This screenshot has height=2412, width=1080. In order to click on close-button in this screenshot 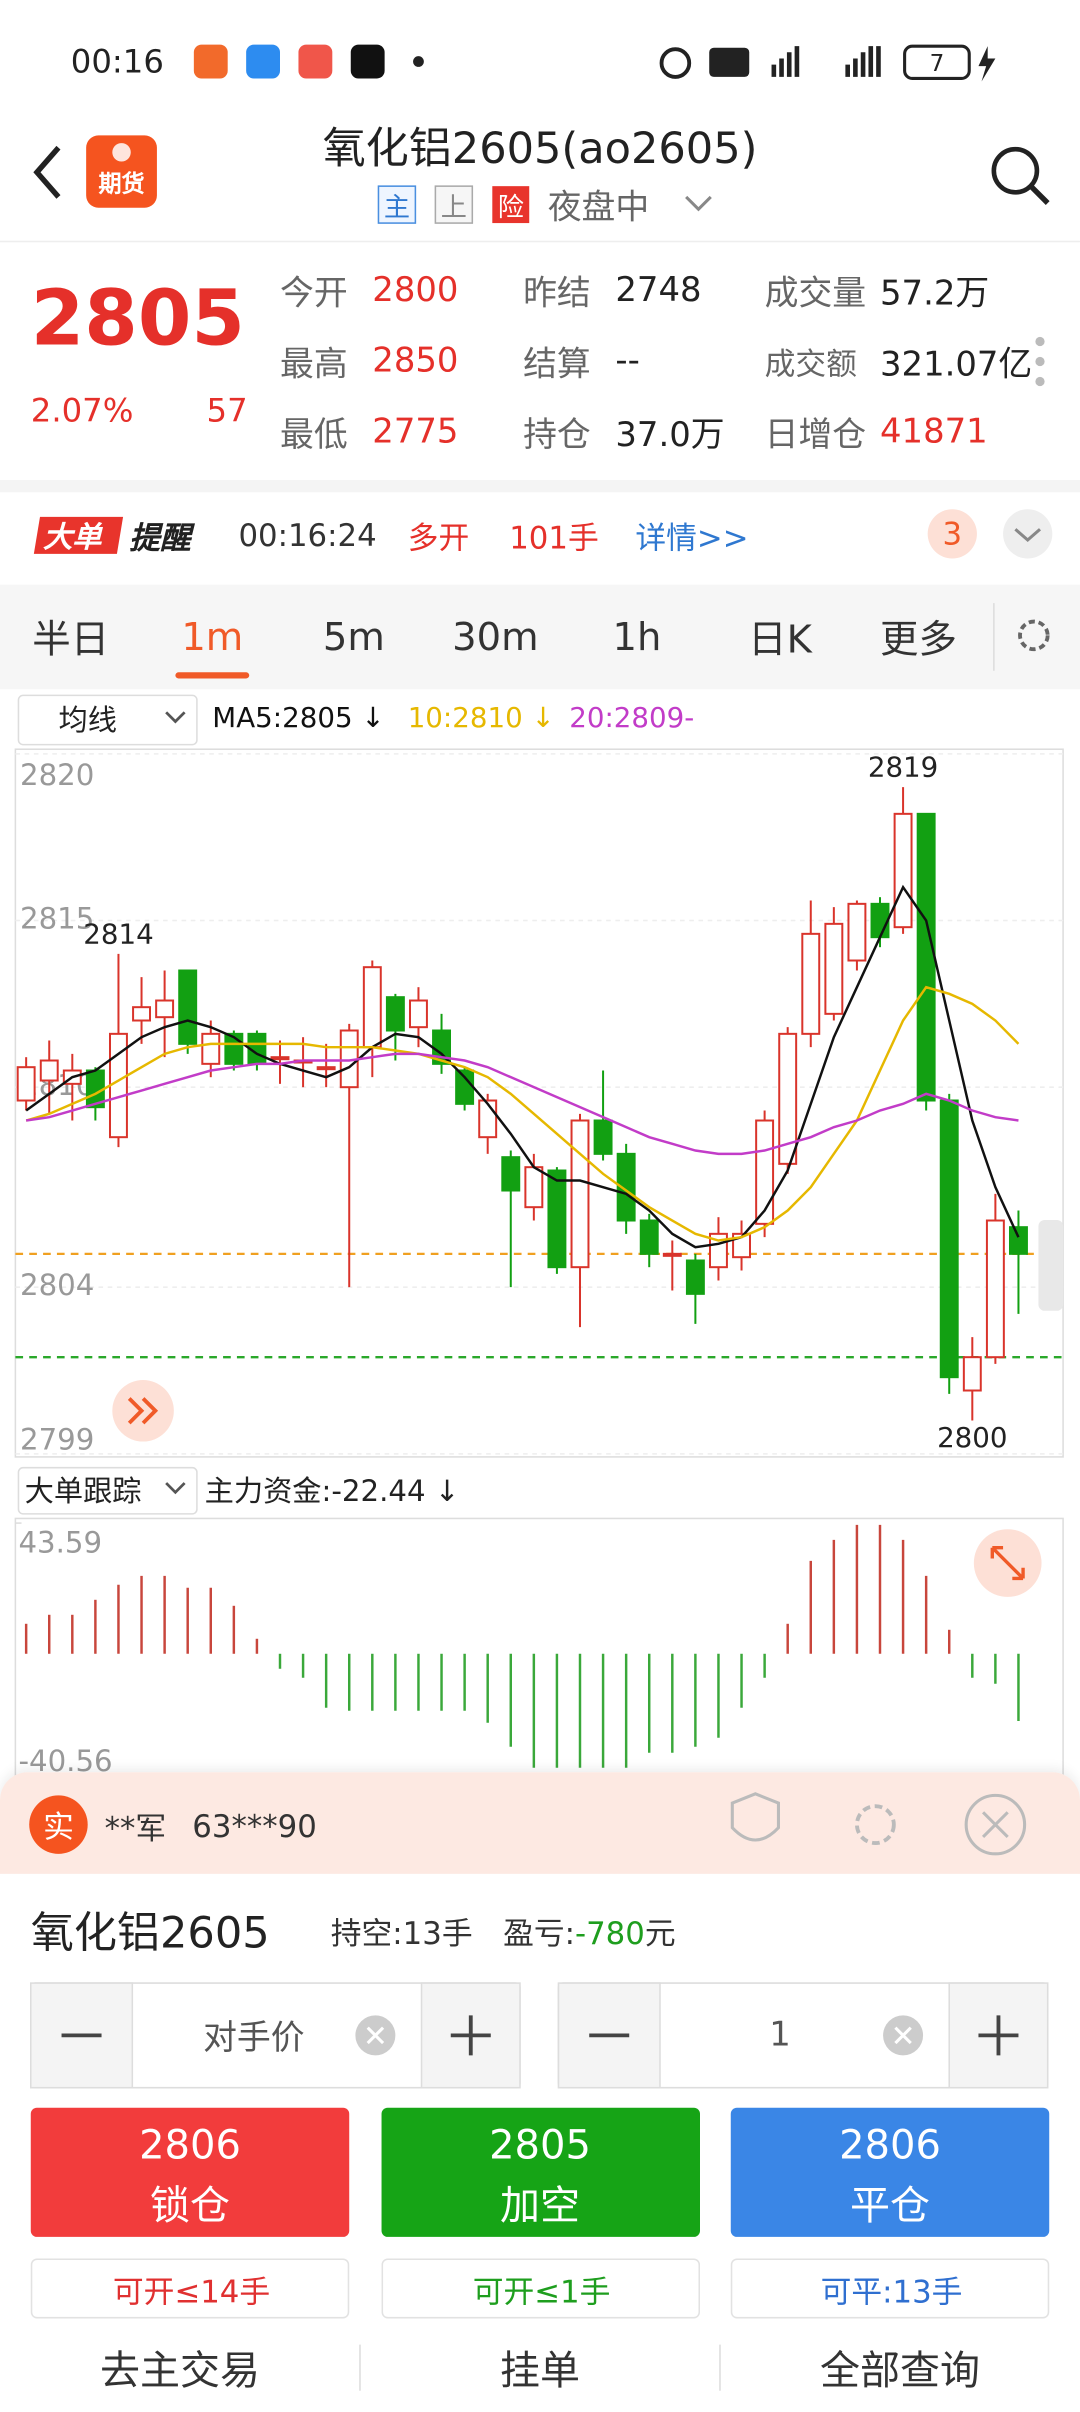, I will do `click(995, 1824)`.